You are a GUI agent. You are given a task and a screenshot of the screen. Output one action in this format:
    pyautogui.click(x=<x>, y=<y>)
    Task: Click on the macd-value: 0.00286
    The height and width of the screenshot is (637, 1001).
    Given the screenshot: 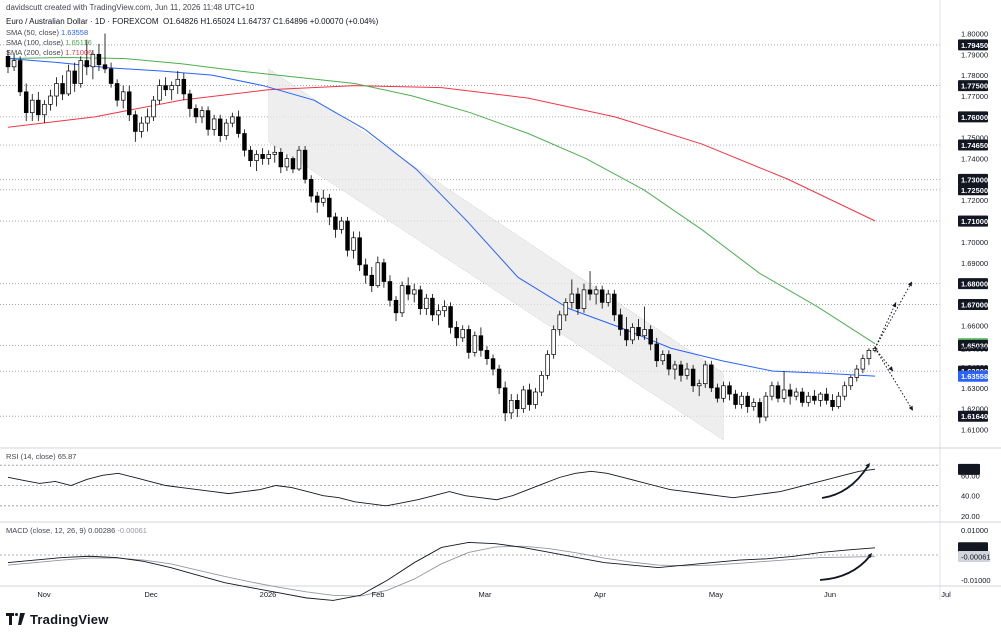 What is the action you would take?
    pyautogui.click(x=102, y=530)
    